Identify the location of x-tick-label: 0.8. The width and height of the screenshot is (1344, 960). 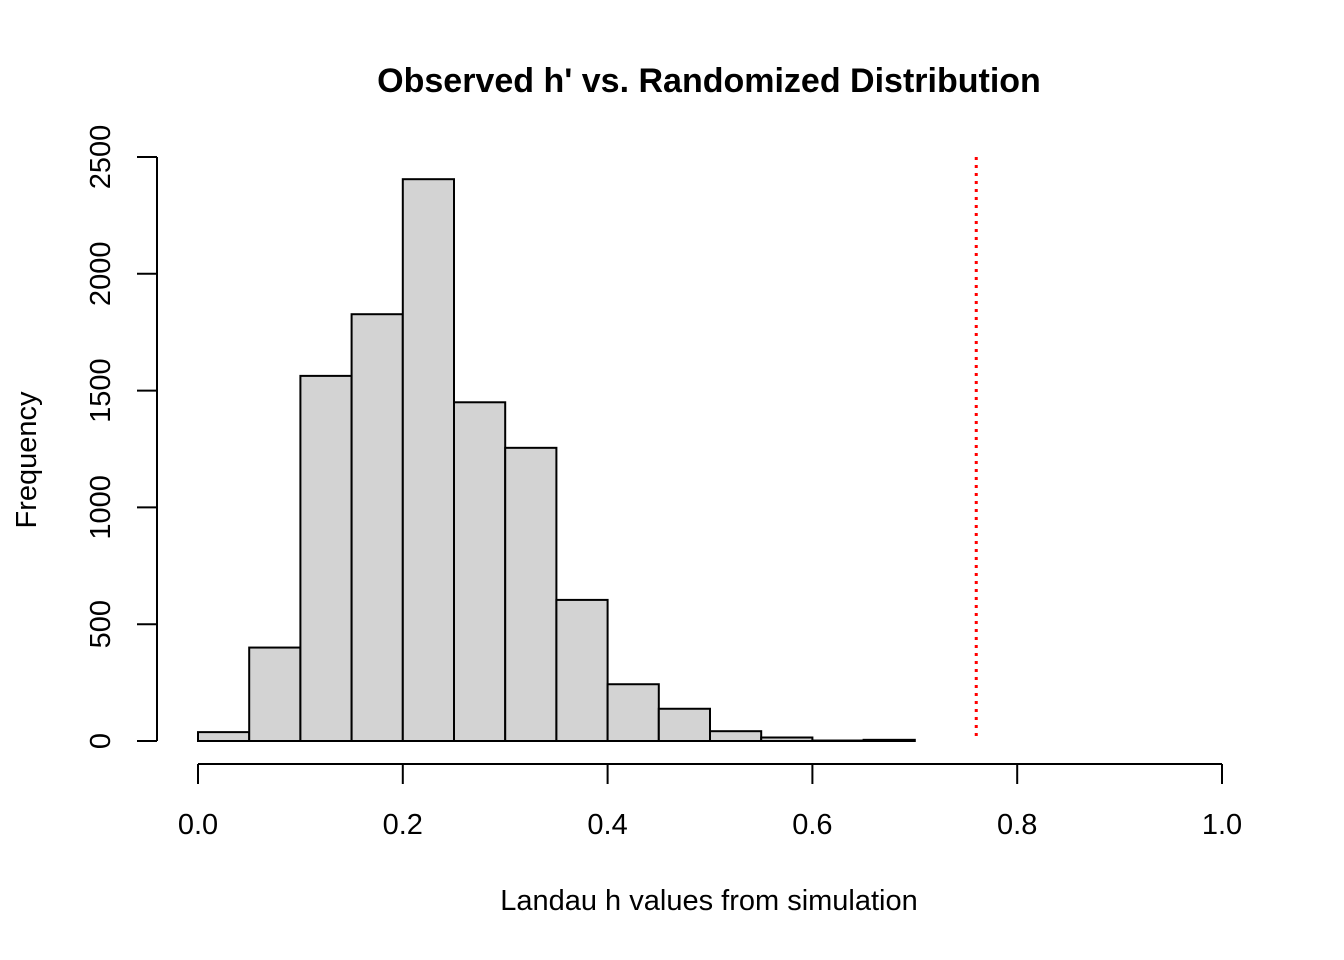
(1017, 825).